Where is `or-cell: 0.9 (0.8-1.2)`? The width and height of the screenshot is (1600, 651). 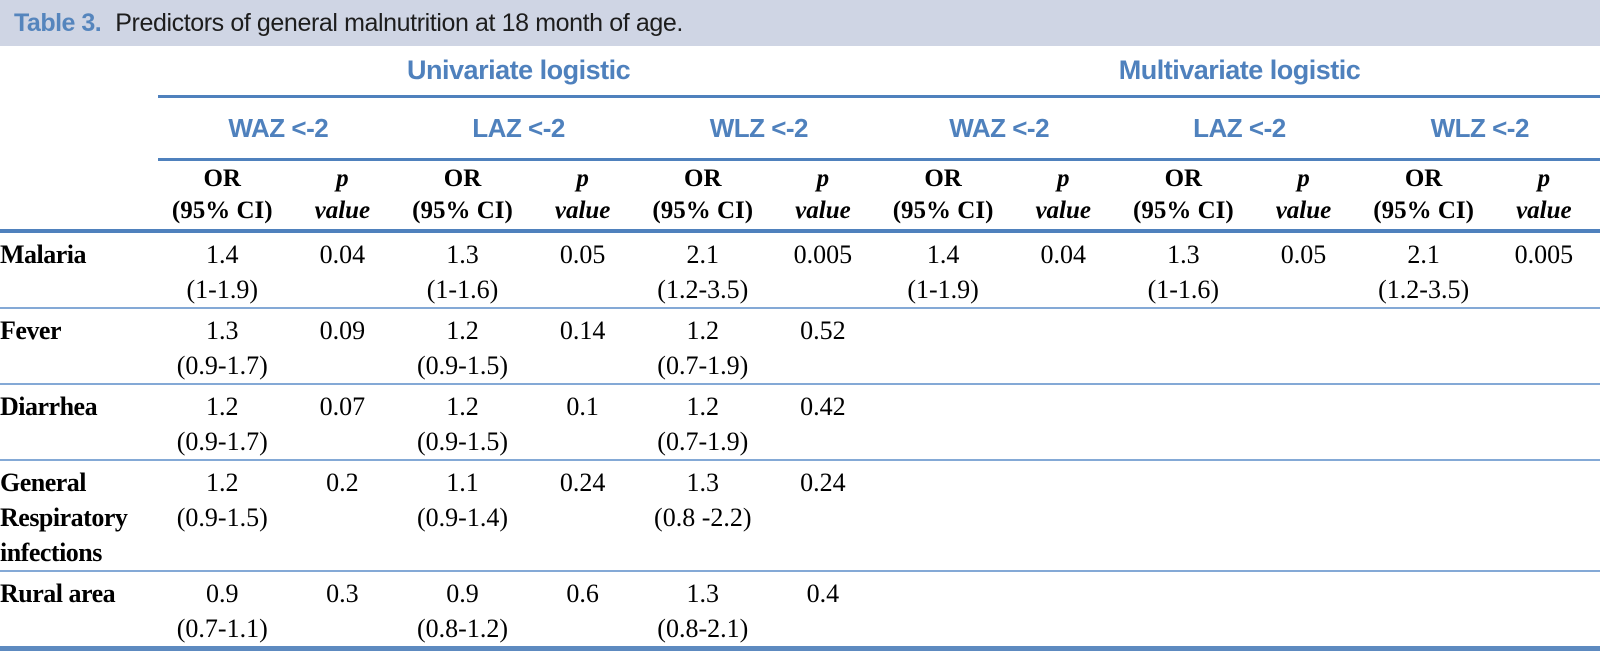 or-cell: 0.9 (0.8-1.2) is located at coordinates (462, 610).